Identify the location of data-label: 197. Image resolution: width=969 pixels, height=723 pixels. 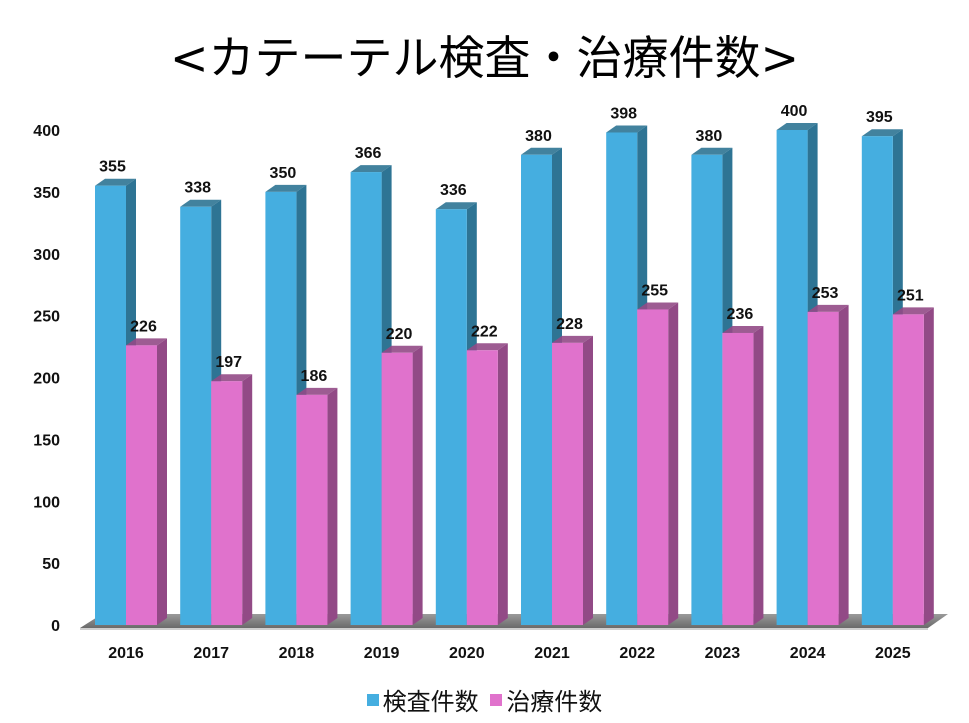
(228, 362).